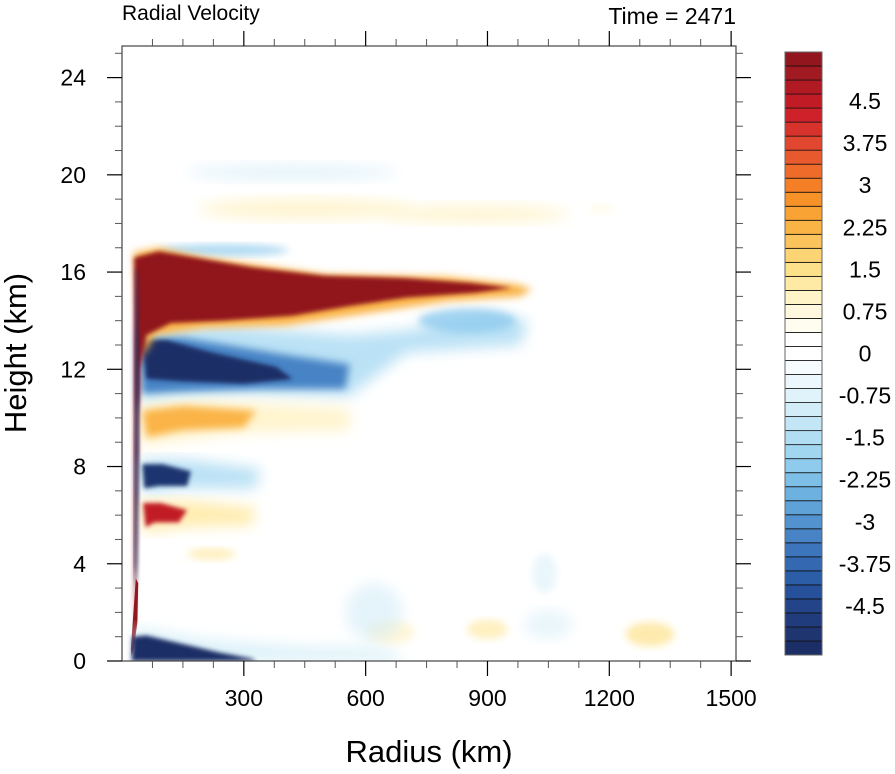 The image size is (895, 774). I want to click on colorbar-label: -1.5, so click(865, 438).